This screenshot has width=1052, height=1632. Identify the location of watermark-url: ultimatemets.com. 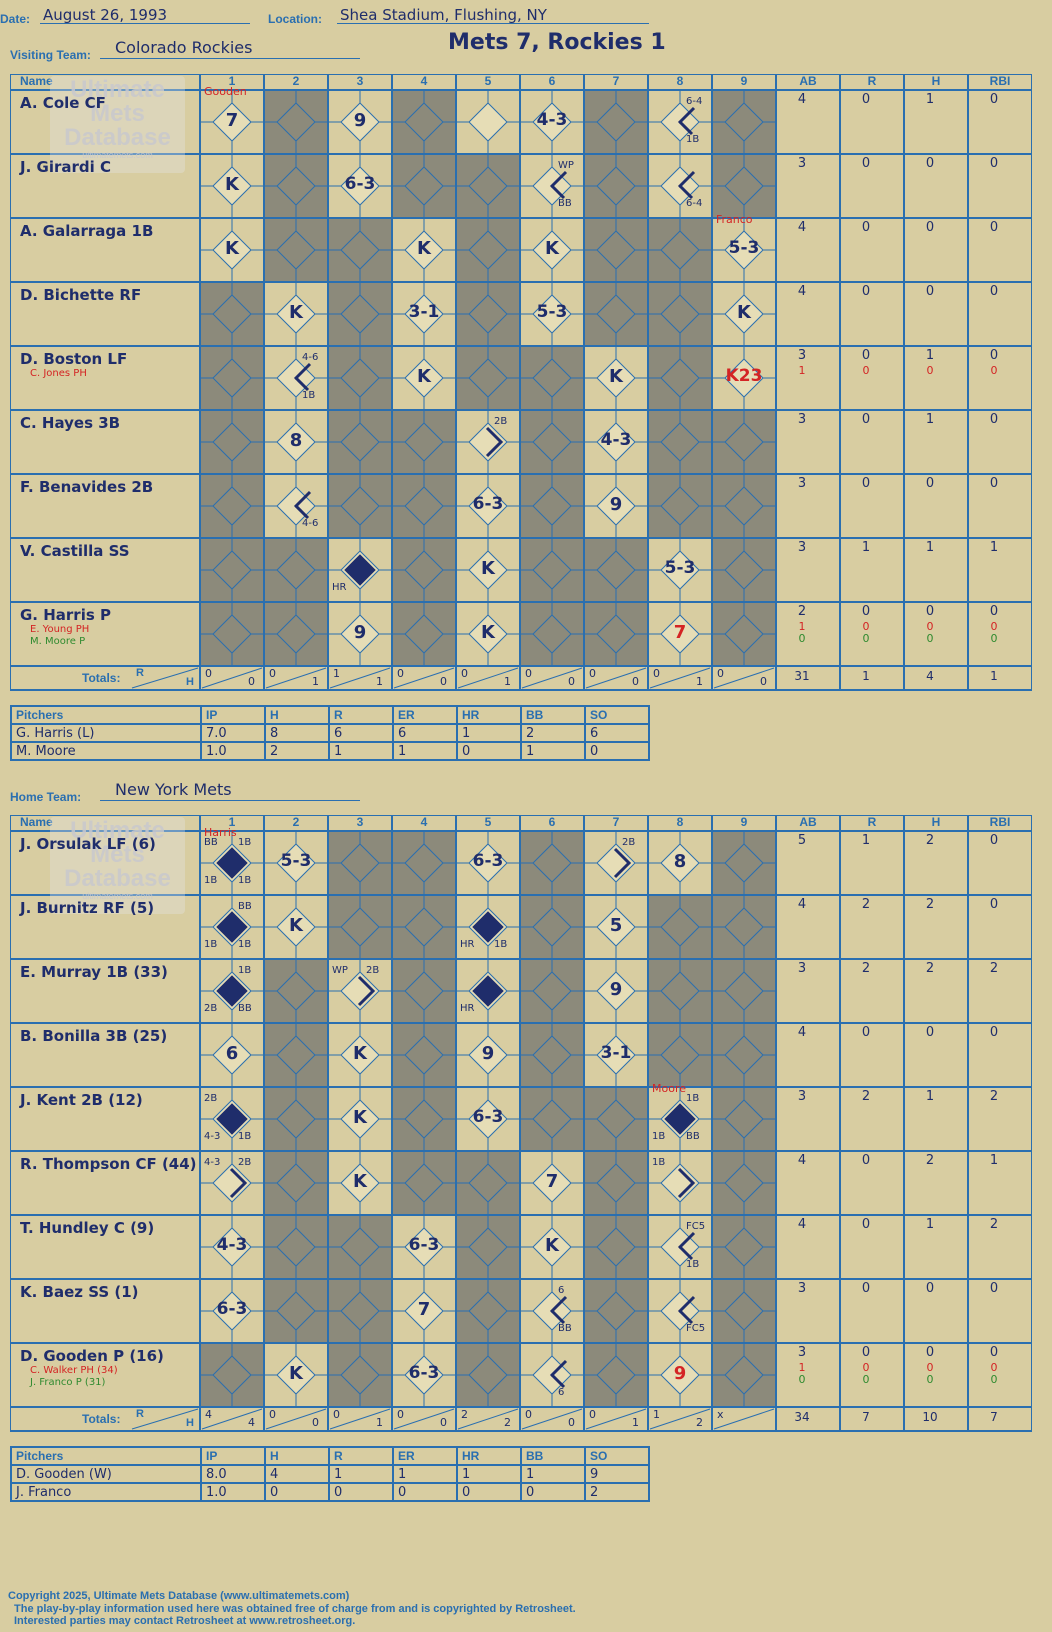
(117, 155).